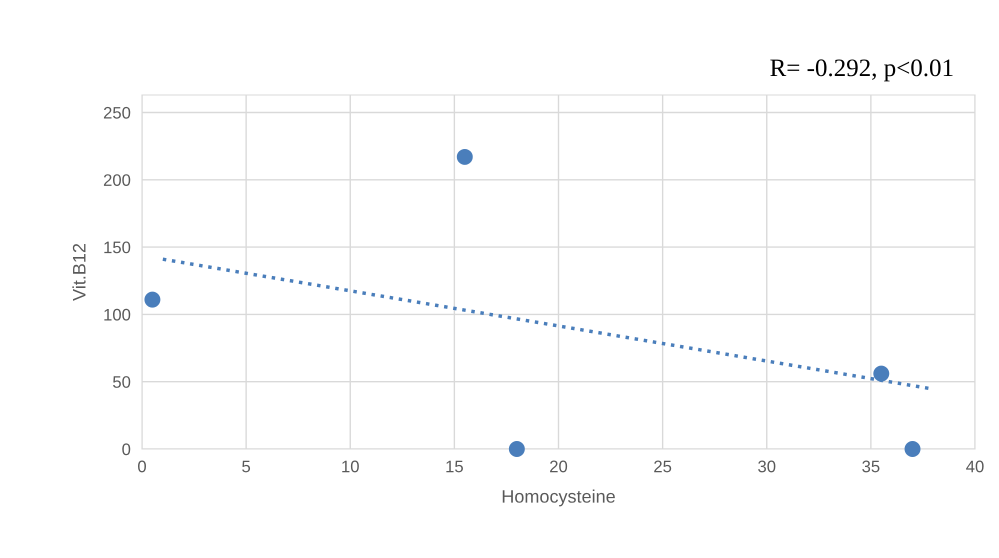 The height and width of the screenshot is (558, 999). I want to click on x-tick-label: 0, so click(142, 466).